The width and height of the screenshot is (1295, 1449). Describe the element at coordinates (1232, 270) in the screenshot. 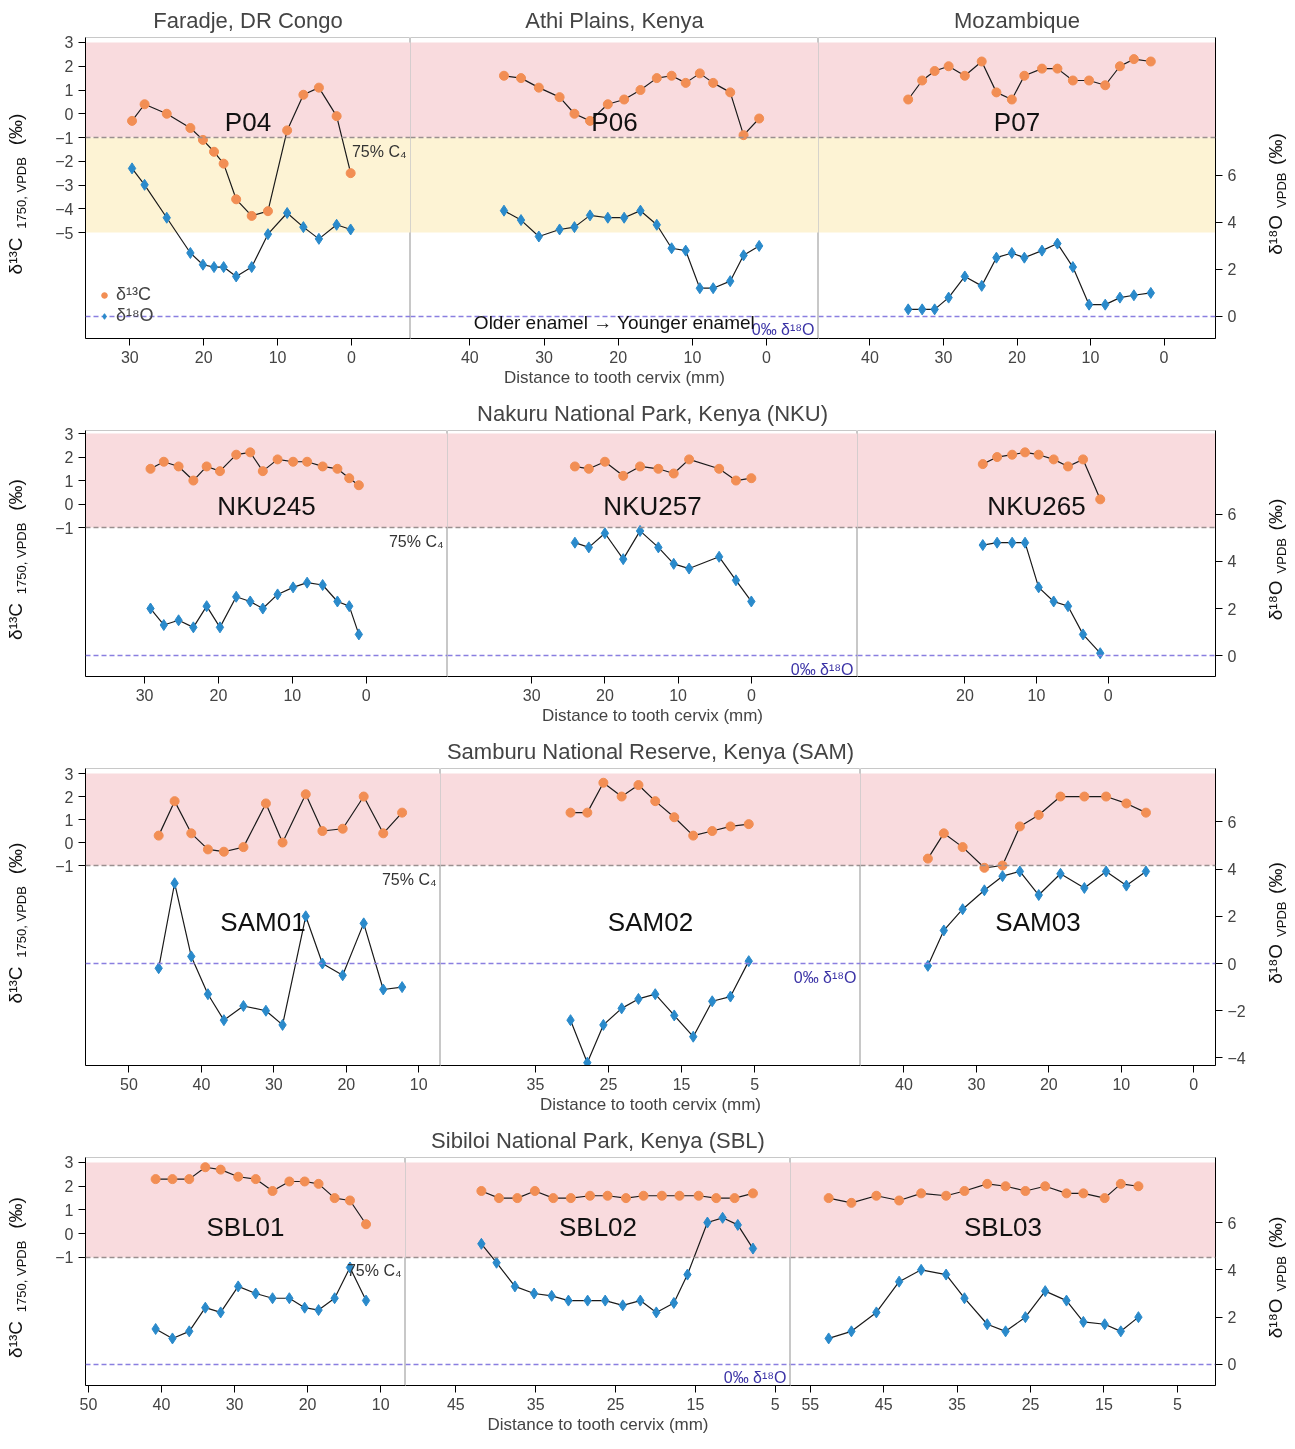

I see `y2-tick-label: 2` at that location.